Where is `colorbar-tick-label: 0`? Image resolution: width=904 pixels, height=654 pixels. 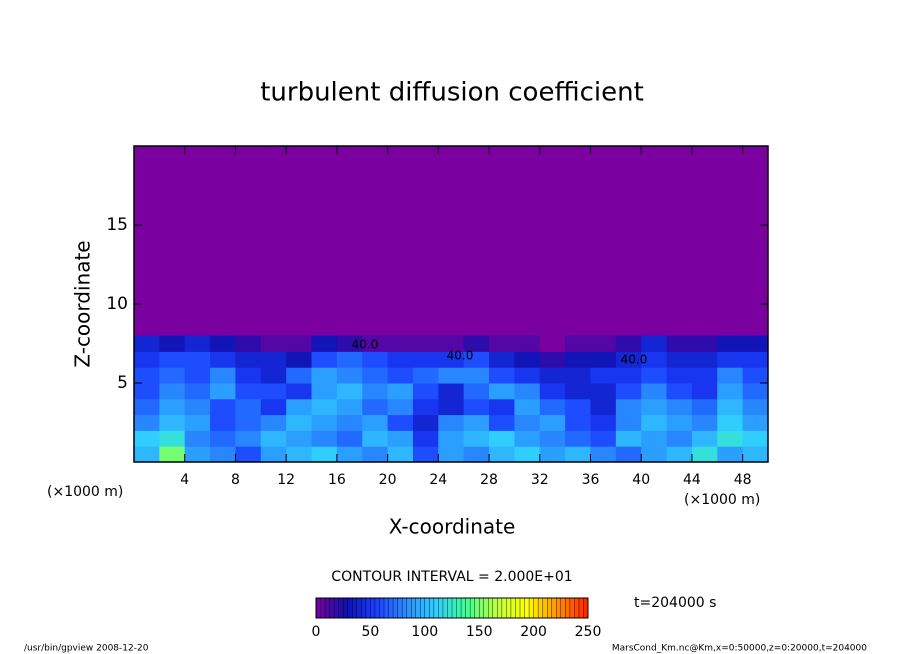 colorbar-tick-label: 0 is located at coordinates (316, 632).